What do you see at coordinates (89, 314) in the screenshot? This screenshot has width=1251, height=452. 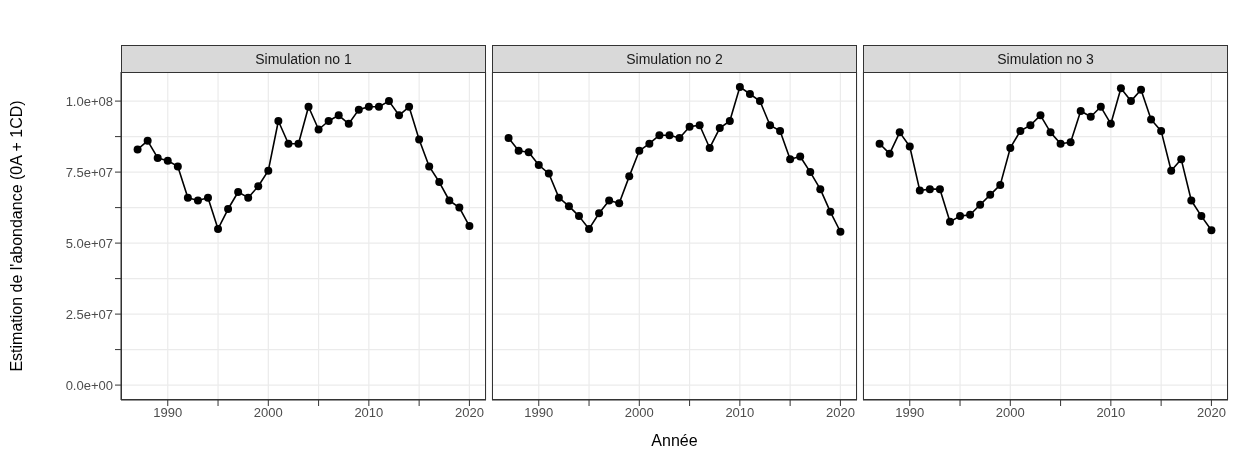 I see `y-tick-label: 2.5e+07` at bounding box center [89, 314].